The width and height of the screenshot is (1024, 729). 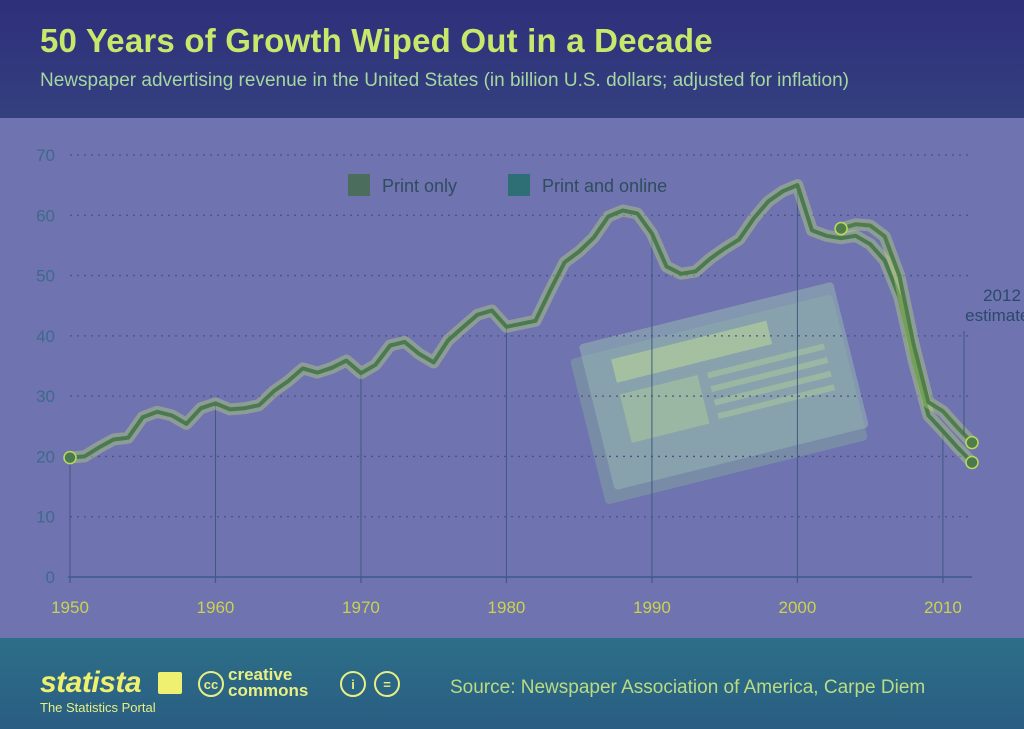 What do you see at coordinates (604, 186) in the screenshot?
I see `legend-label-print-and-online: Print and online` at bounding box center [604, 186].